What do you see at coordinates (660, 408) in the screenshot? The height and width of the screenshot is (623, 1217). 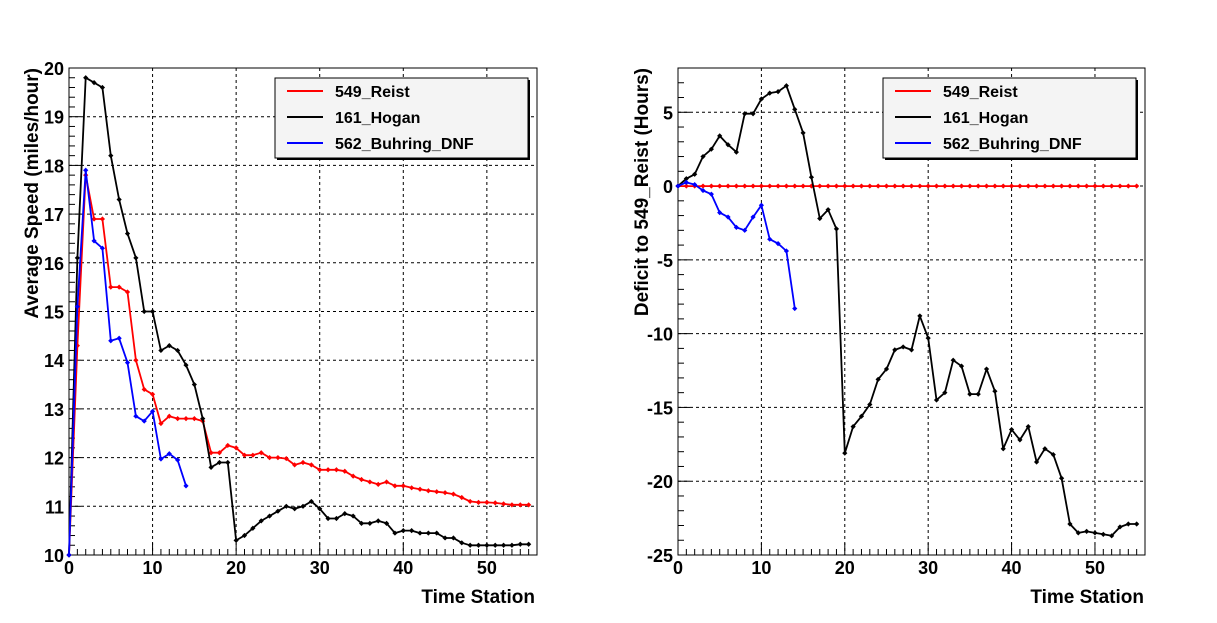 I see `y-tick-label: -15` at bounding box center [660, 408].